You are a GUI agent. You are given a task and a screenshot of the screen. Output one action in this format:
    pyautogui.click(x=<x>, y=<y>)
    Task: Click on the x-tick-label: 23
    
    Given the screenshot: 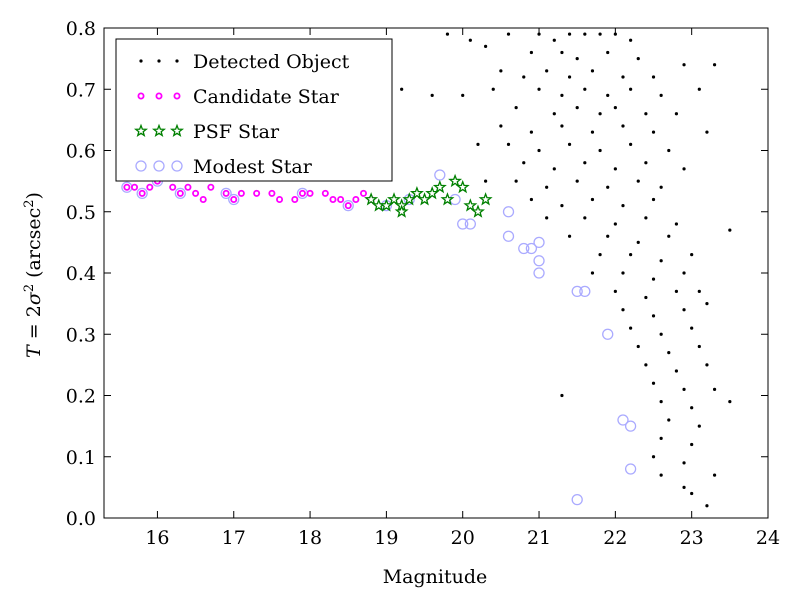 What is the action you would take?
    pyautogui.click(x=692, y=538)
    